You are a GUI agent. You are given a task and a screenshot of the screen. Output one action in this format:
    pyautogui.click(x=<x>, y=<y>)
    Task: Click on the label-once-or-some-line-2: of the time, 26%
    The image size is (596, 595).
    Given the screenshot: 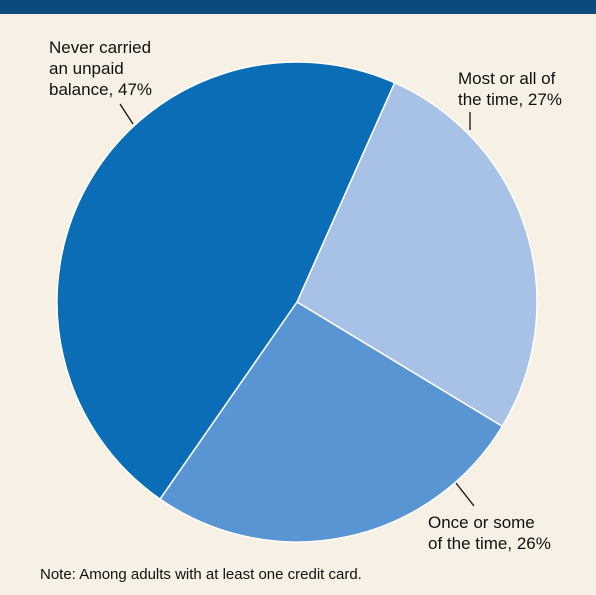 What is the action you would take?
    pyautogui.click(x=489, y=543)
    